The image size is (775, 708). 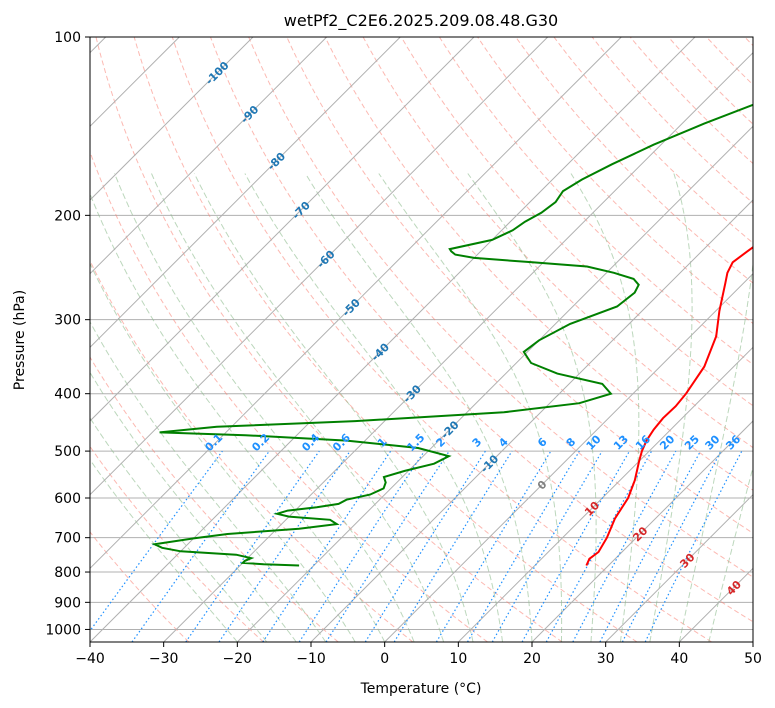 I want to click on y-tick-label: 700, so click(x=67, y=539).